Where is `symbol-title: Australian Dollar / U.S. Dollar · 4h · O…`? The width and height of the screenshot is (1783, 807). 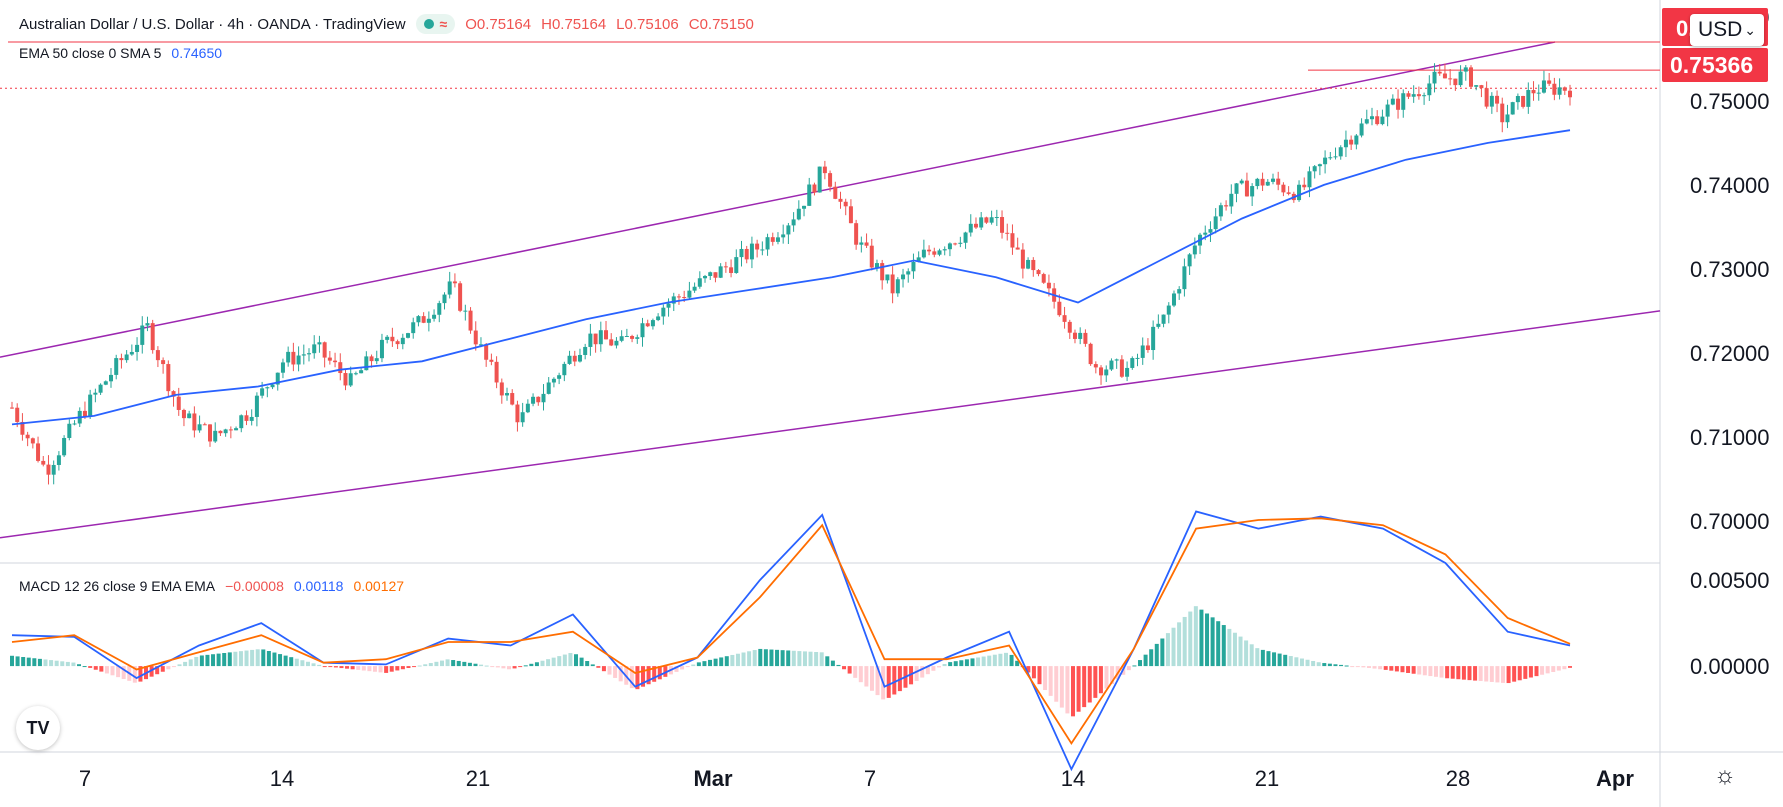
symbol-title: Australian Dollar / U.S. Dollar · 4h · O… is located at coordinates (212, 24).